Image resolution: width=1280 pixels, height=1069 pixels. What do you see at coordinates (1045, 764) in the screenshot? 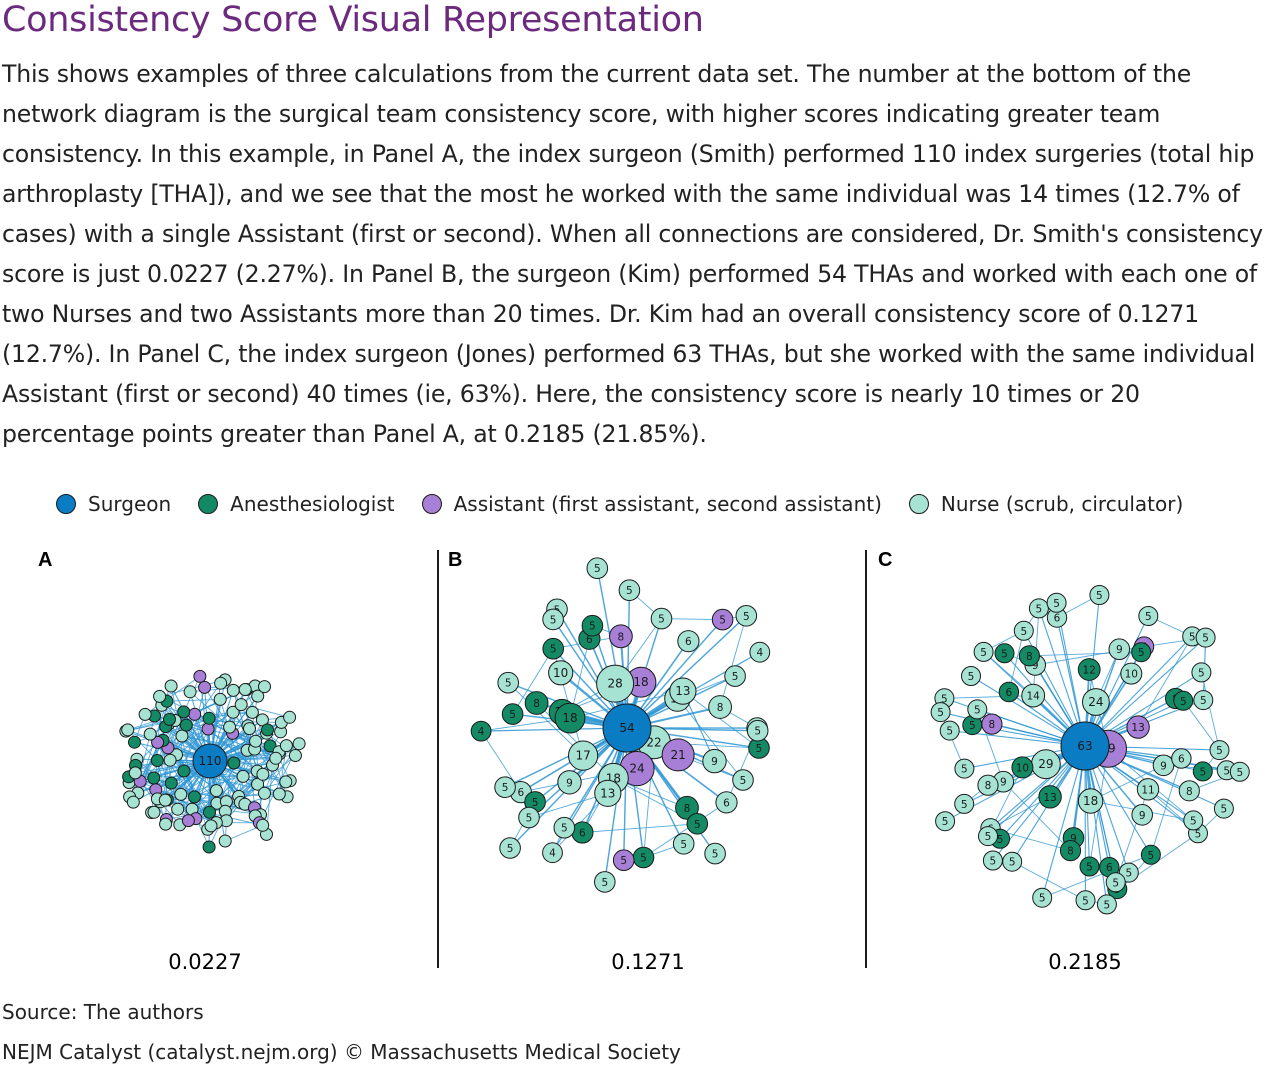
I see `node-count-label: 29` at bounding box center [1045, 764].